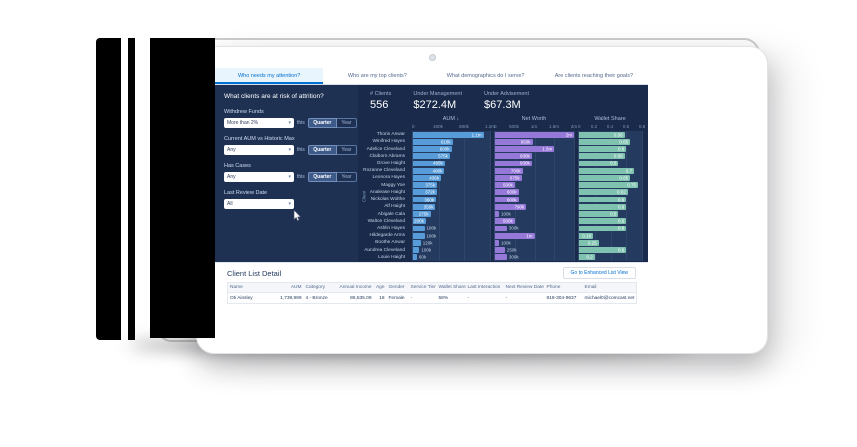 This screenshot has width=857, height=447. Describe the element at coordinates (587, 257) in the screenshot. I see `bar-wallet-share: 0.2` at that location.